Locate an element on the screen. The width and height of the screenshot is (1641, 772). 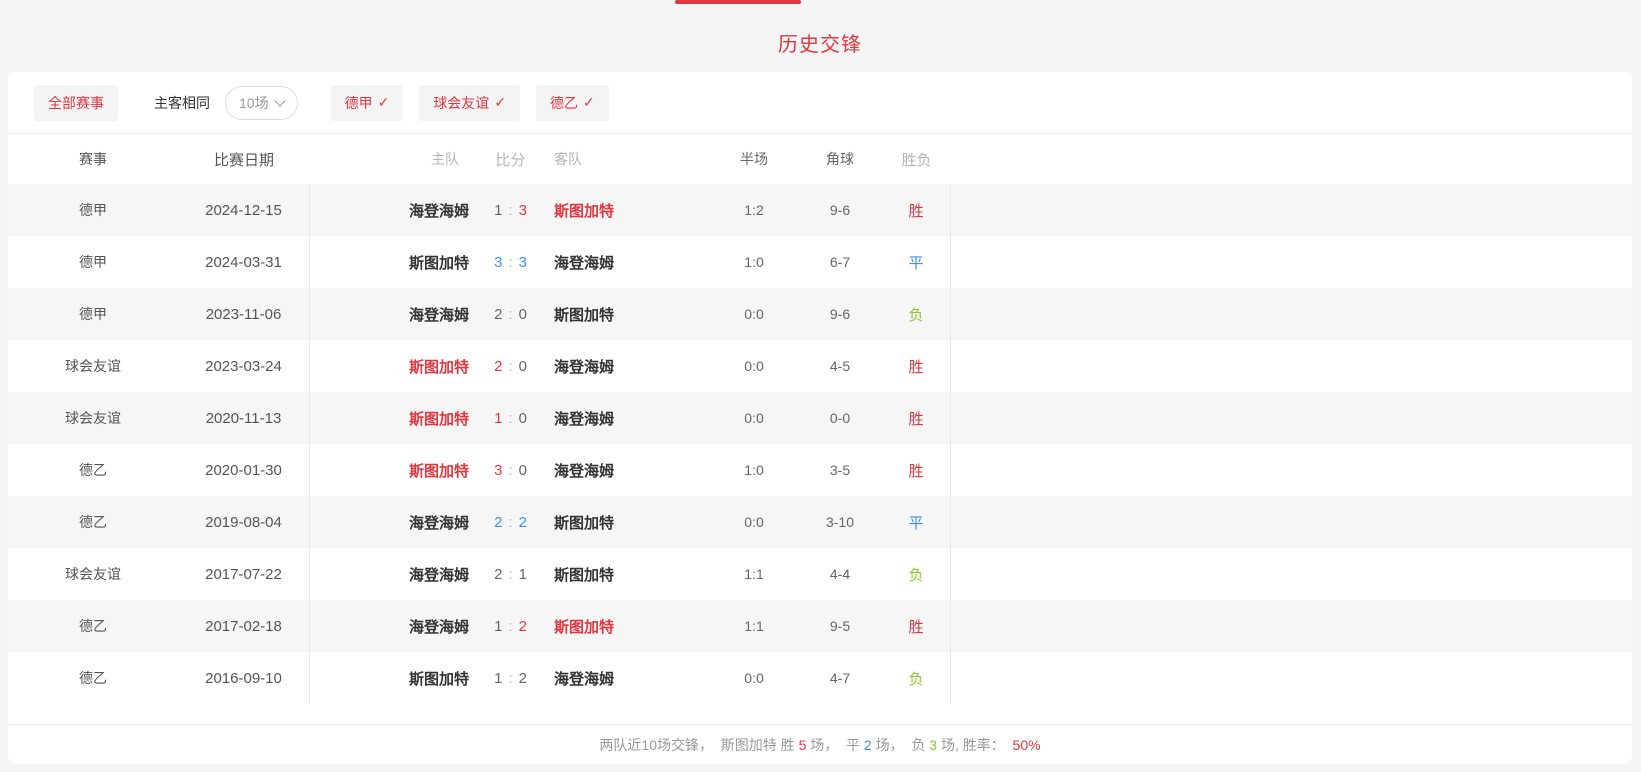
header-competition: 赛事 is located at coordinates (93, 159).